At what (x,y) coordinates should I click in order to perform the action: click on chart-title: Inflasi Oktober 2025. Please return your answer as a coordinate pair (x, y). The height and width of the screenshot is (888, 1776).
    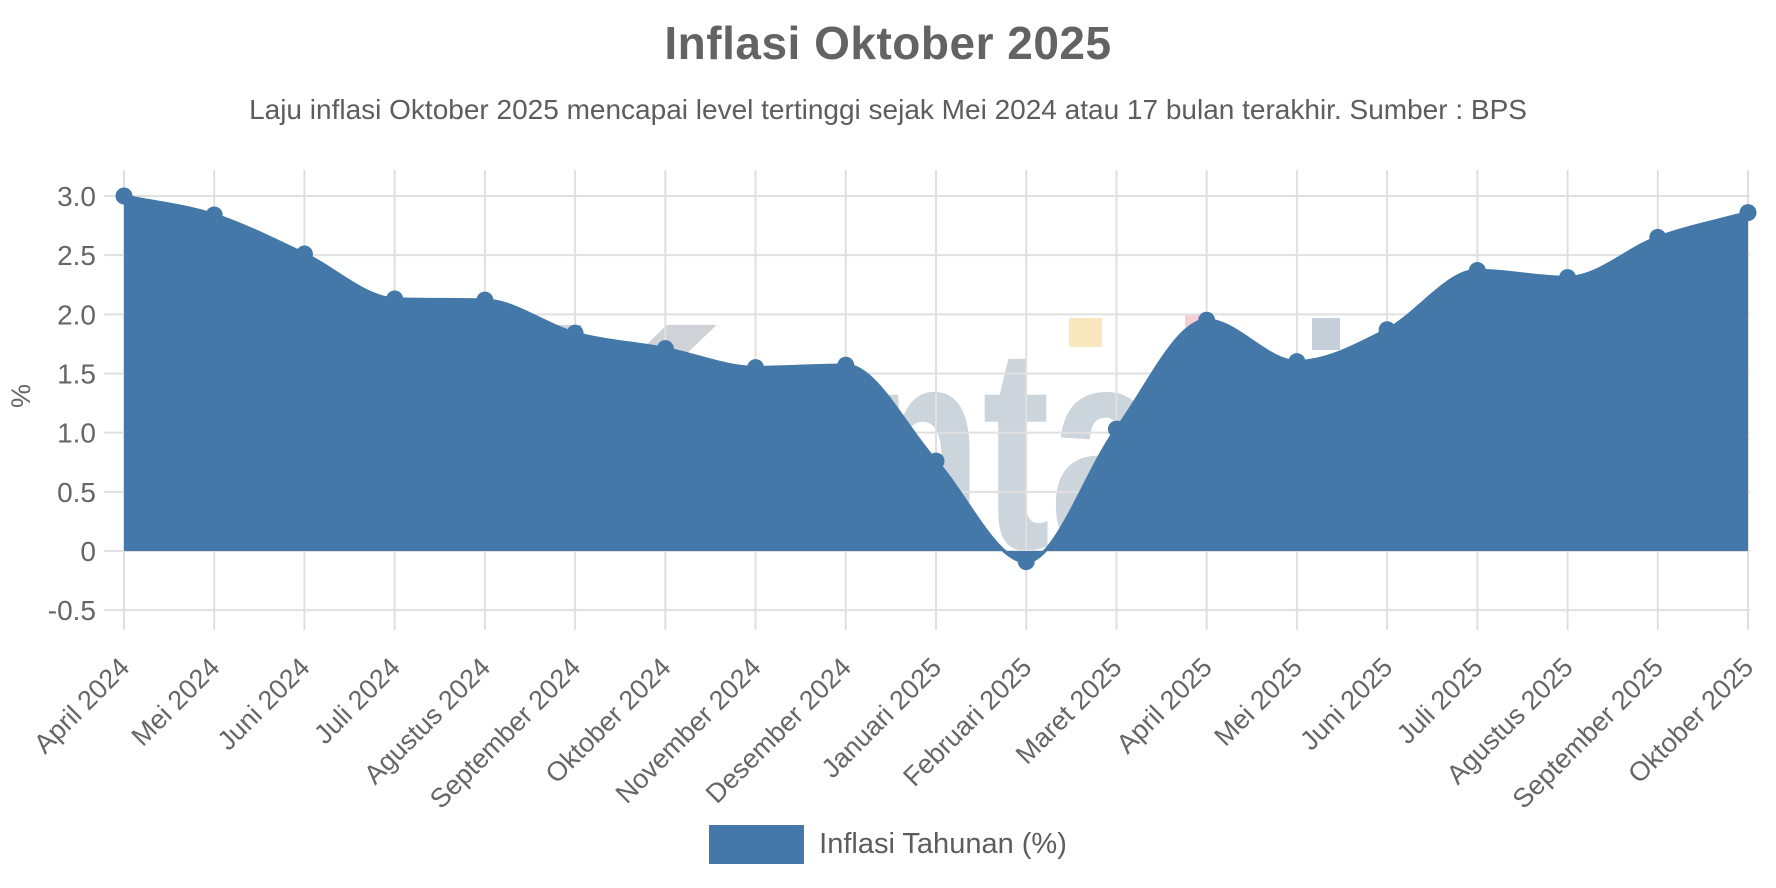
    Looking at the image, I should click on (888, 43).